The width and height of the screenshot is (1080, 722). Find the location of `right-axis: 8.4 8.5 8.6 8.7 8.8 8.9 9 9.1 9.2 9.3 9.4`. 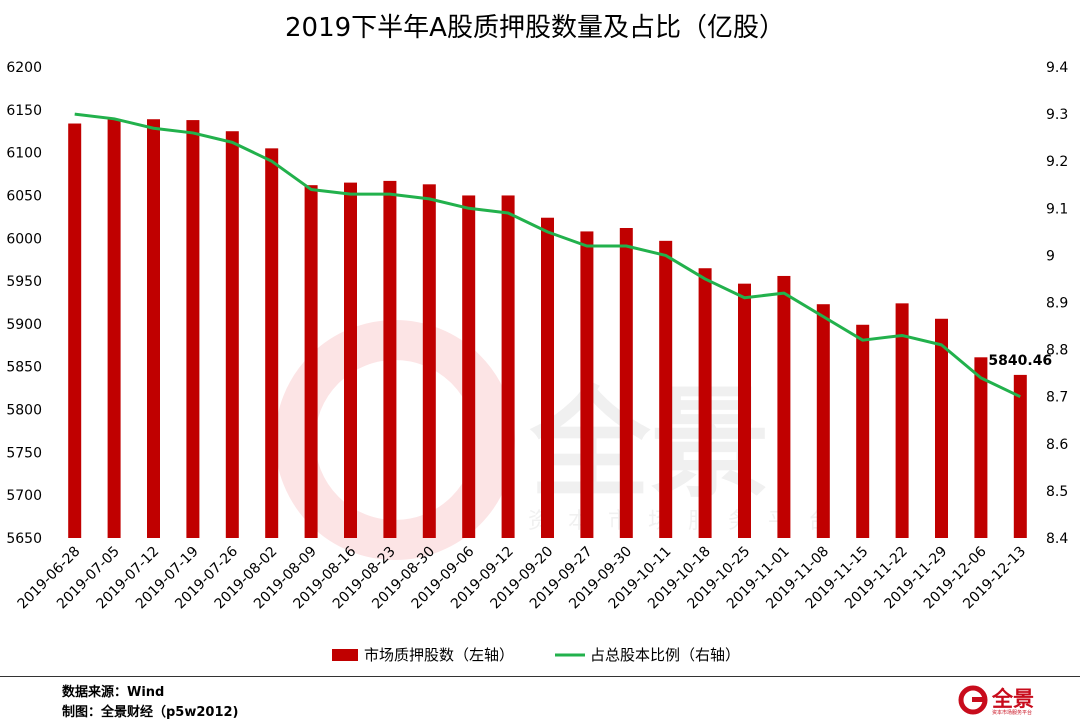

right-axis: 8.4 8.5 8.6 8.7 8.8 8.9 9 9.1 9.2 9.3 9.4 is located at coordinates (1057, 303).